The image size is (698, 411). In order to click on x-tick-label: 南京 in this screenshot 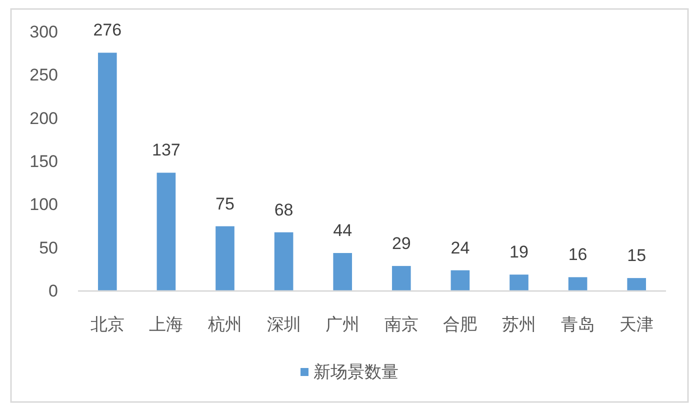, I will do `click(401, 324)`.